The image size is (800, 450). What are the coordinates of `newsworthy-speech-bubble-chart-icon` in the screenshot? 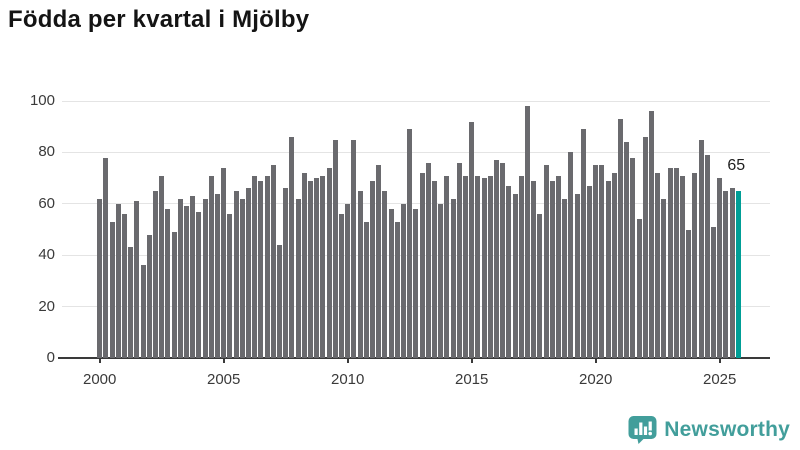 It's located at (642, 430).